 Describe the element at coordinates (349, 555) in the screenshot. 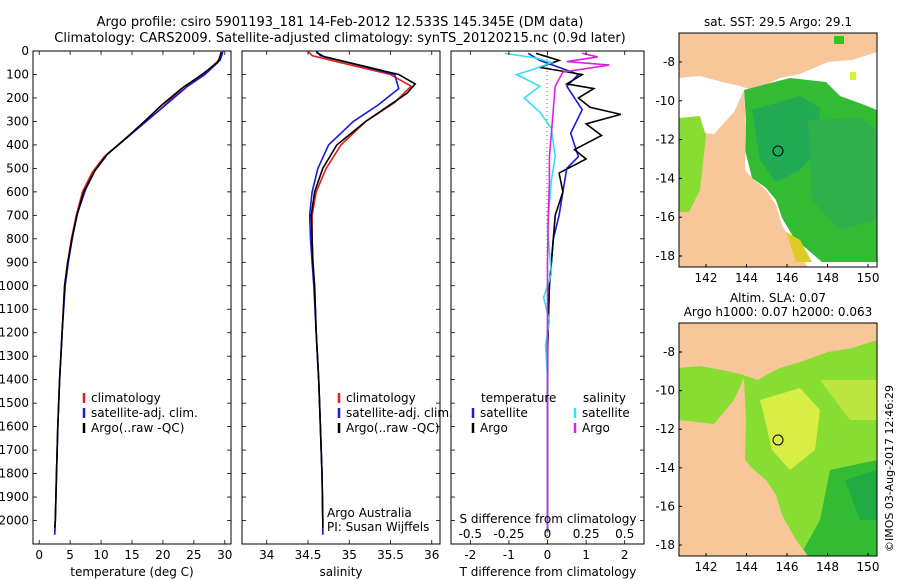

I see `salinity-xtick-label: 35` at that location.